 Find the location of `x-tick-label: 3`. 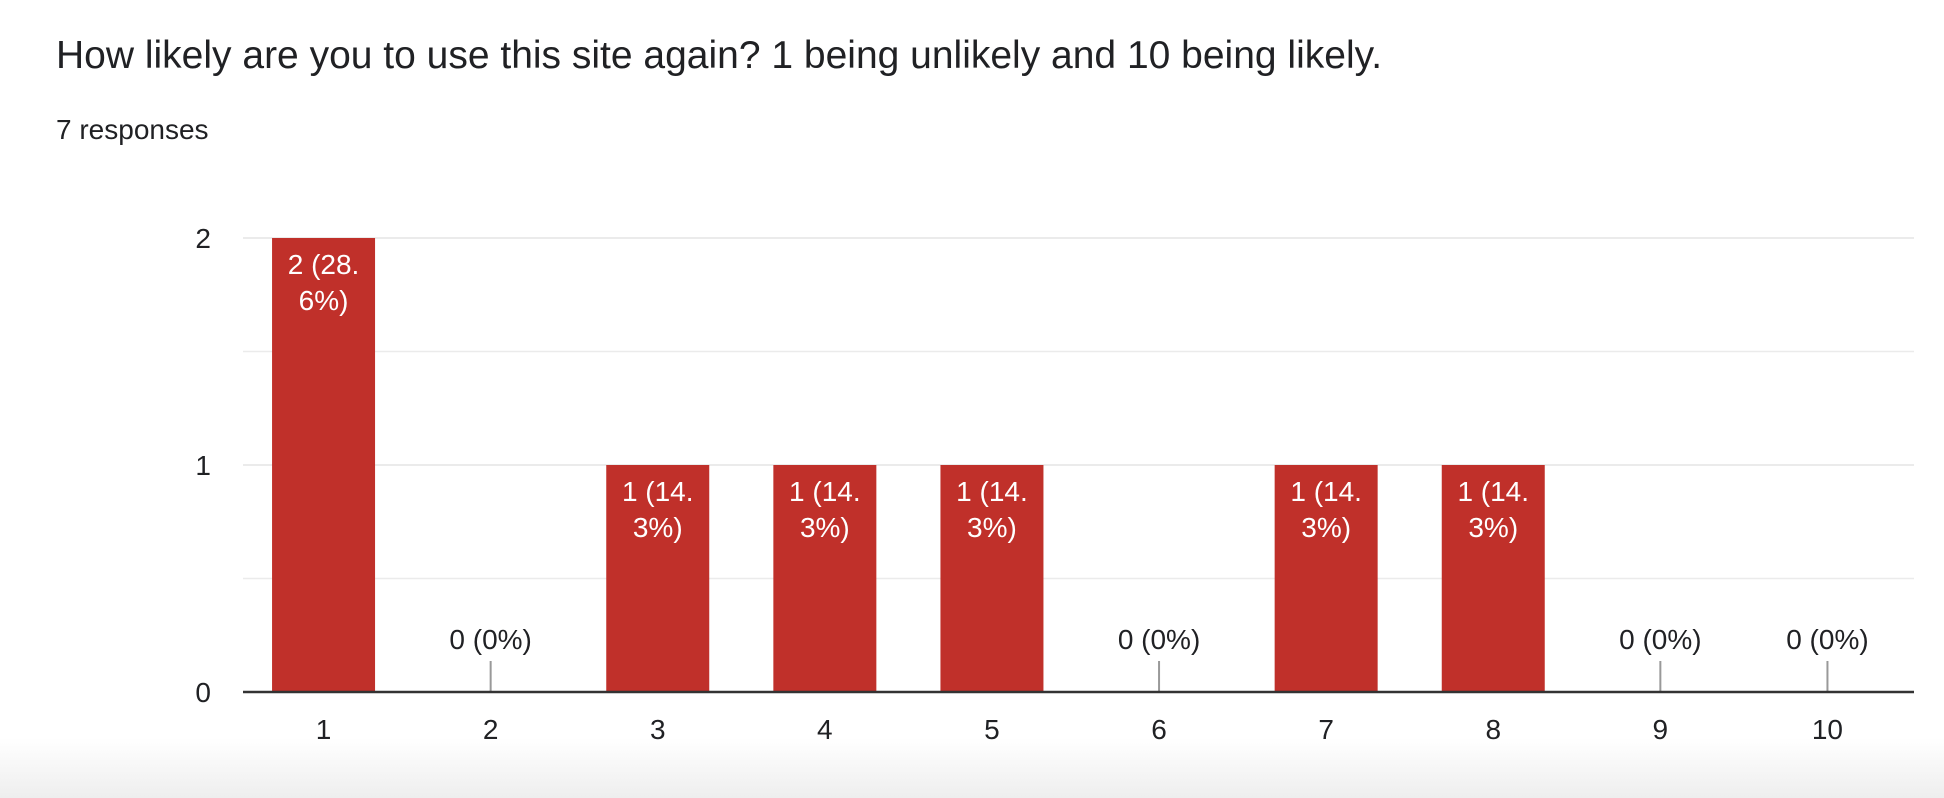

x-tick-label: 3 is located at coordinates (658, 729).